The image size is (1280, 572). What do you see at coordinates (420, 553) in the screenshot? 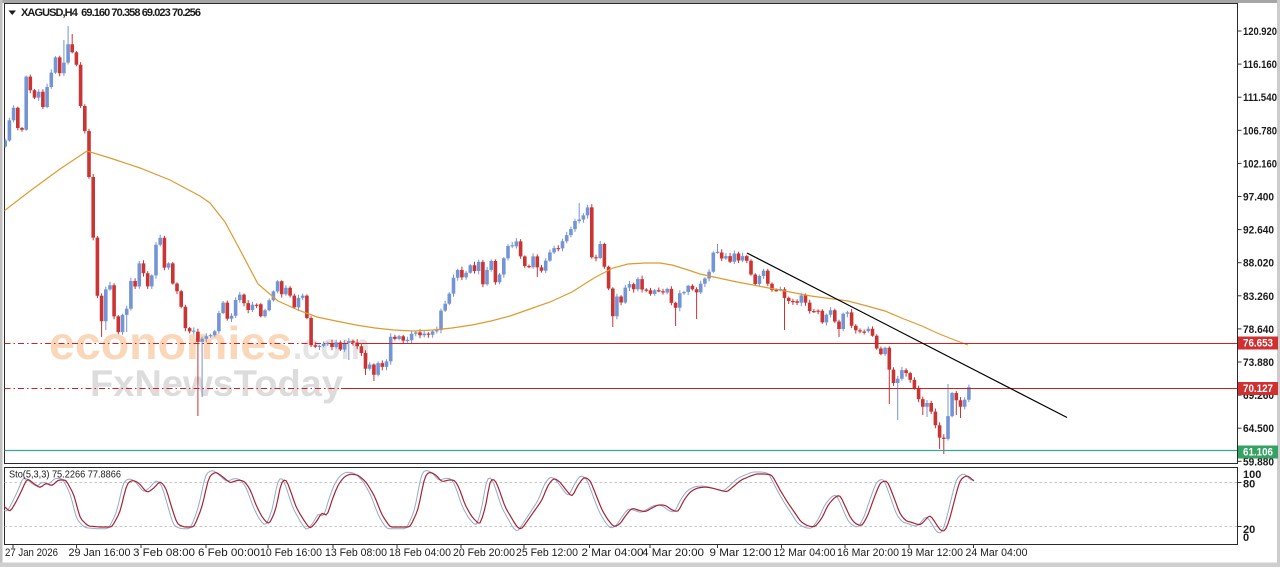
I see `svg-text: 18 Feb 04:00` at bounding box center [420, 553].